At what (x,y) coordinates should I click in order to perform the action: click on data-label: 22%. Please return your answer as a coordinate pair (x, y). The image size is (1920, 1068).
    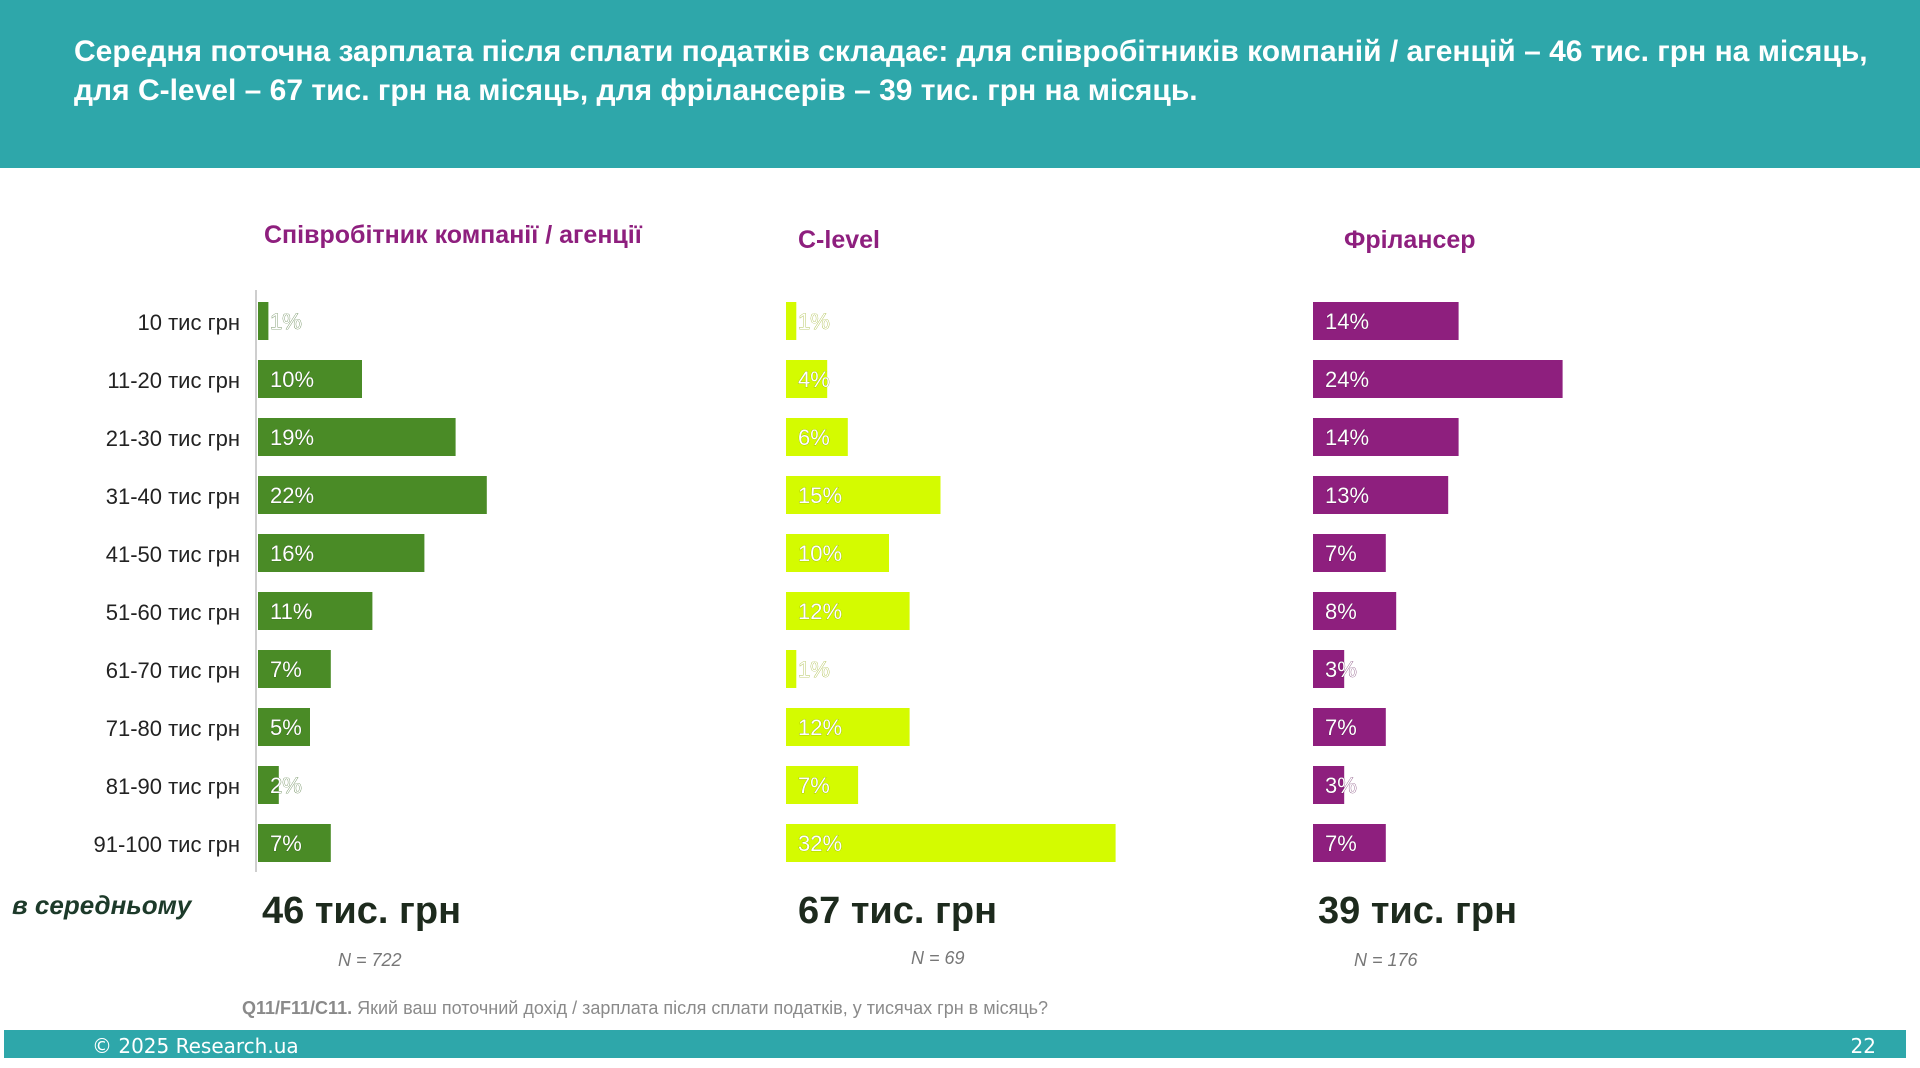
    Looking at the image, I should click on (292, 495).